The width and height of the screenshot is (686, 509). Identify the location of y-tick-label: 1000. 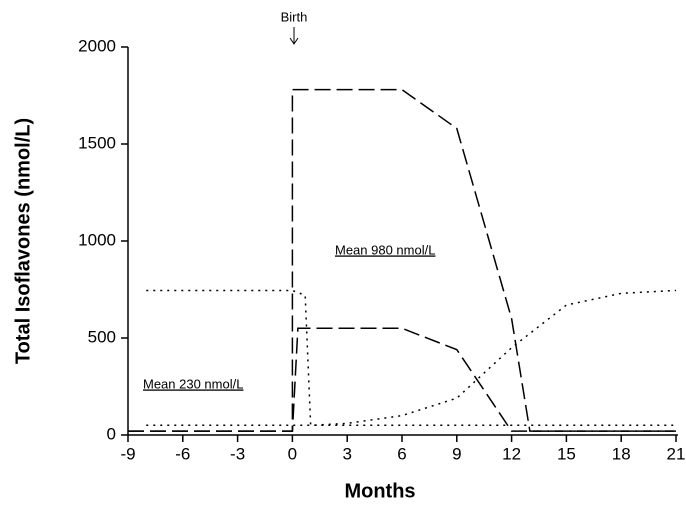
(97, 239).